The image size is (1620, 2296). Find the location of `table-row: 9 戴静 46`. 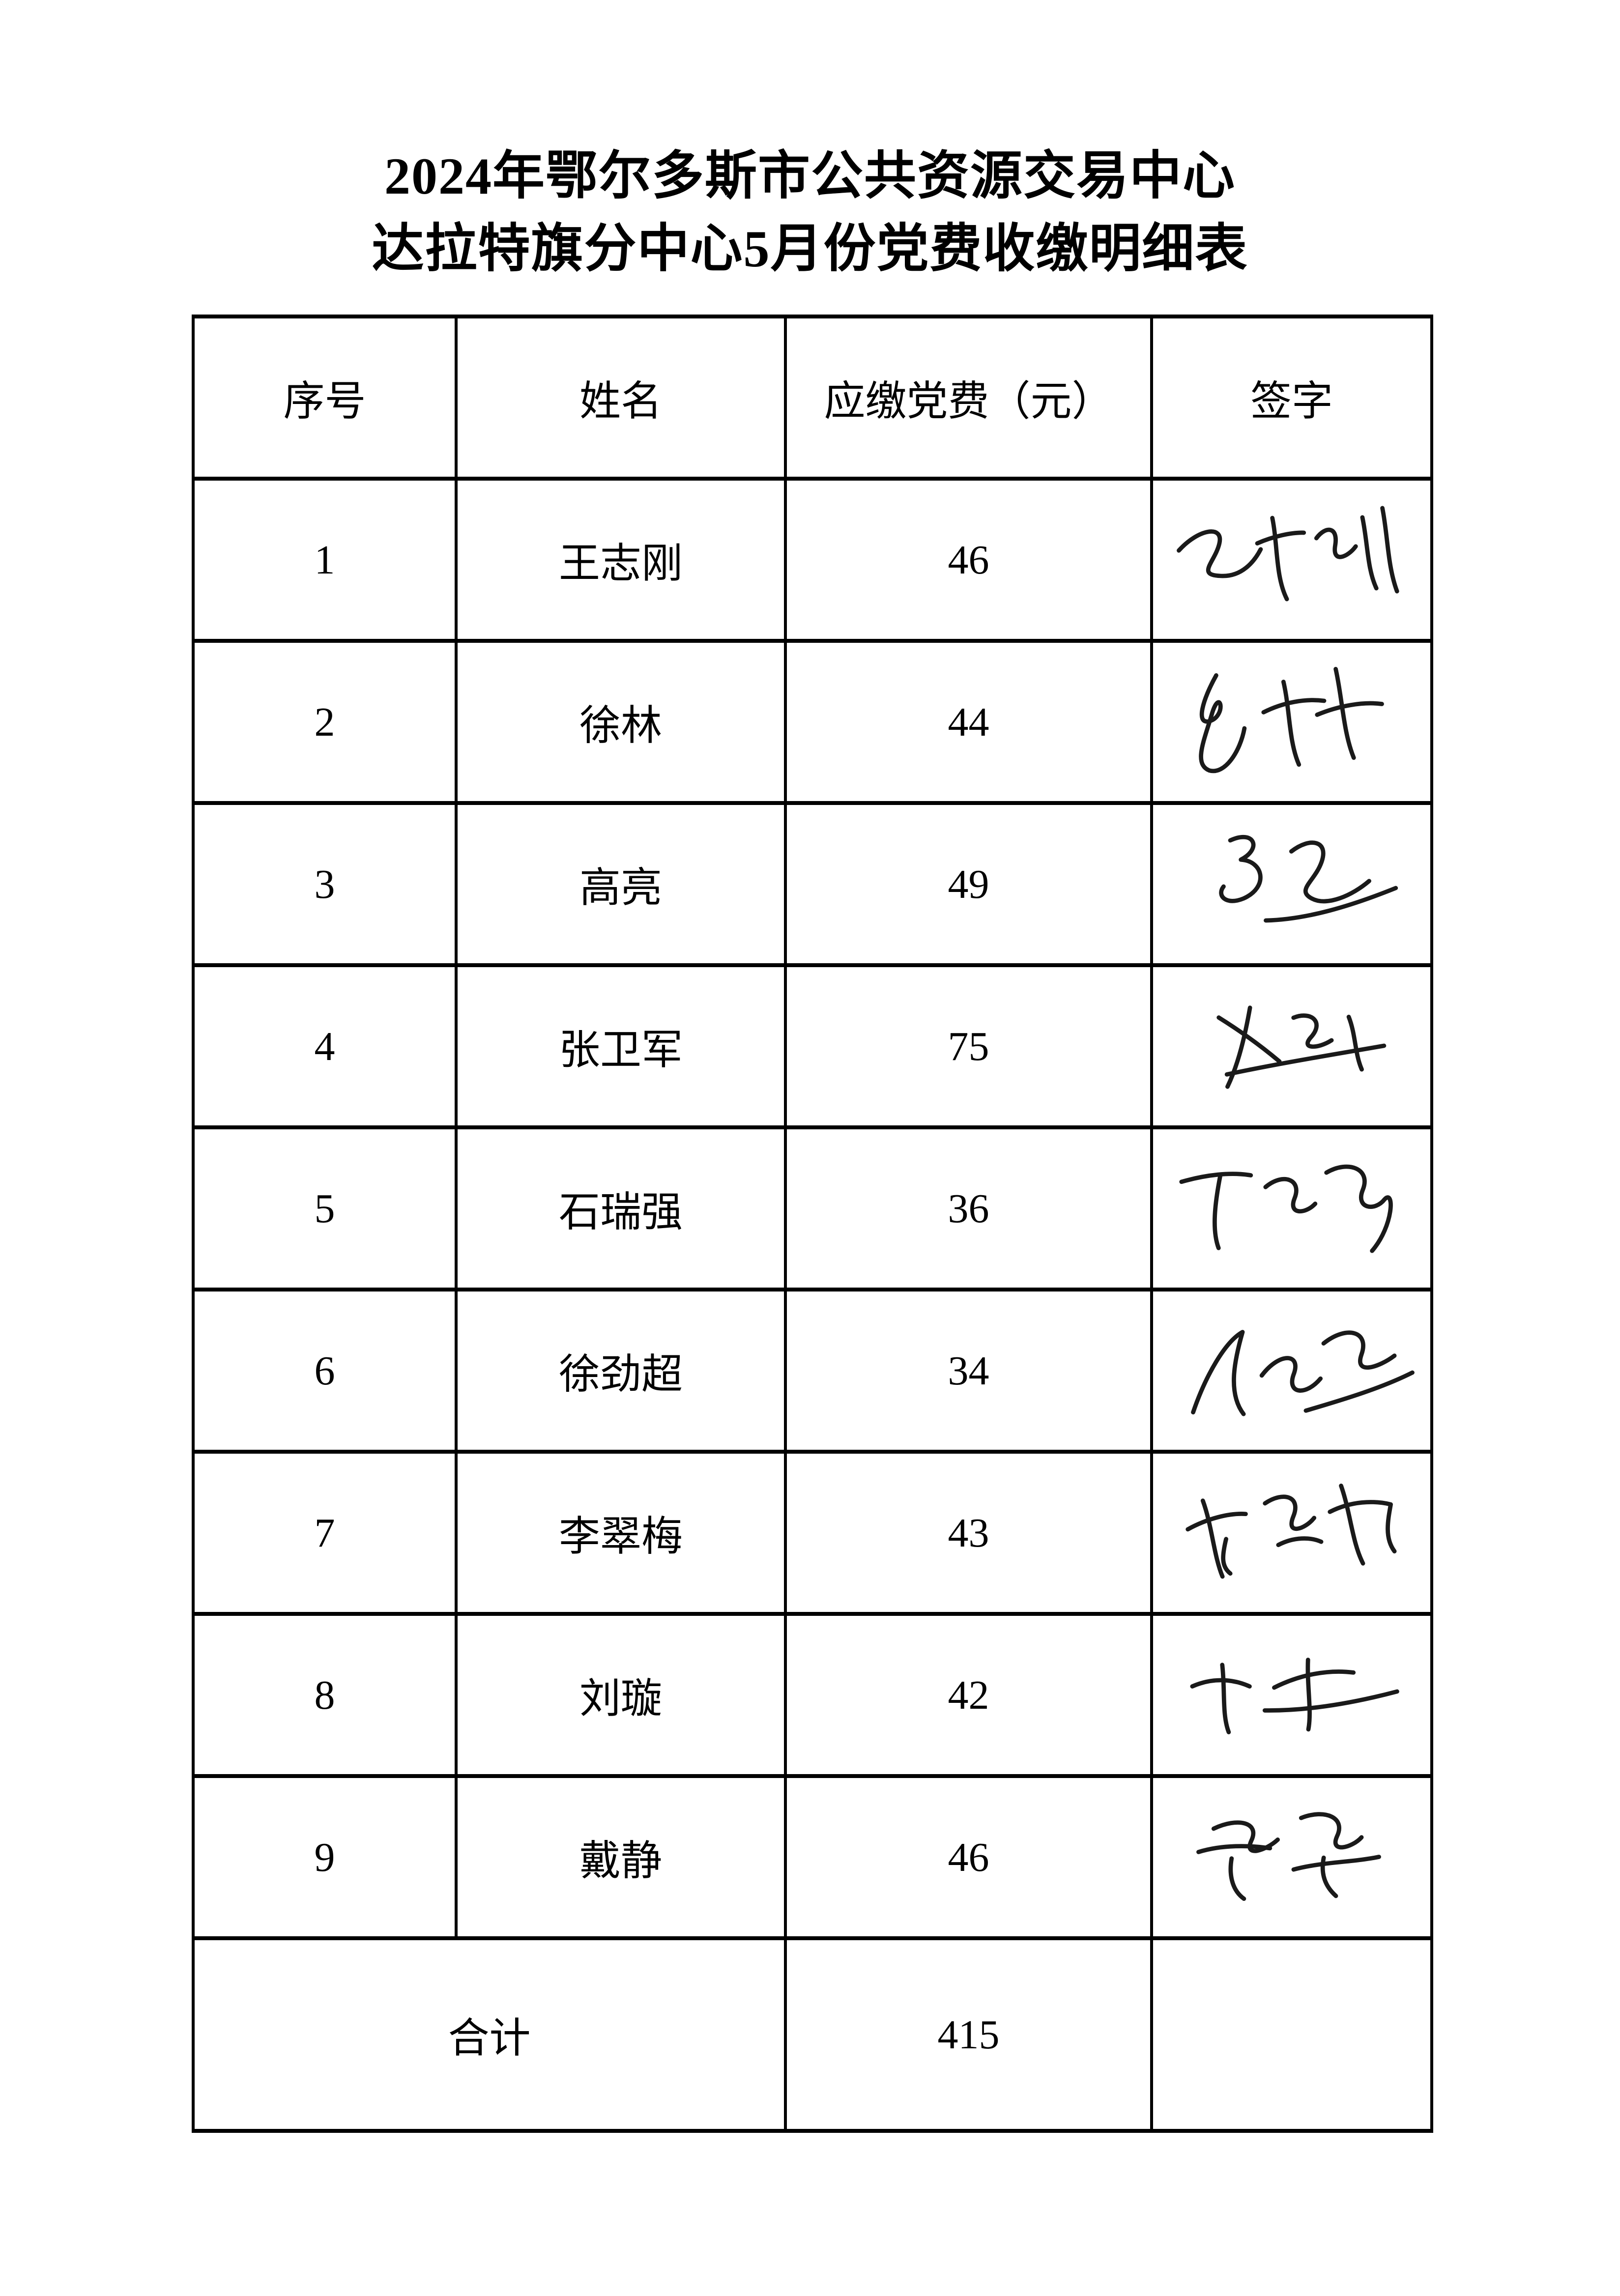

table-row: 9 戴静 46 is located at coordinates (812, 1857).